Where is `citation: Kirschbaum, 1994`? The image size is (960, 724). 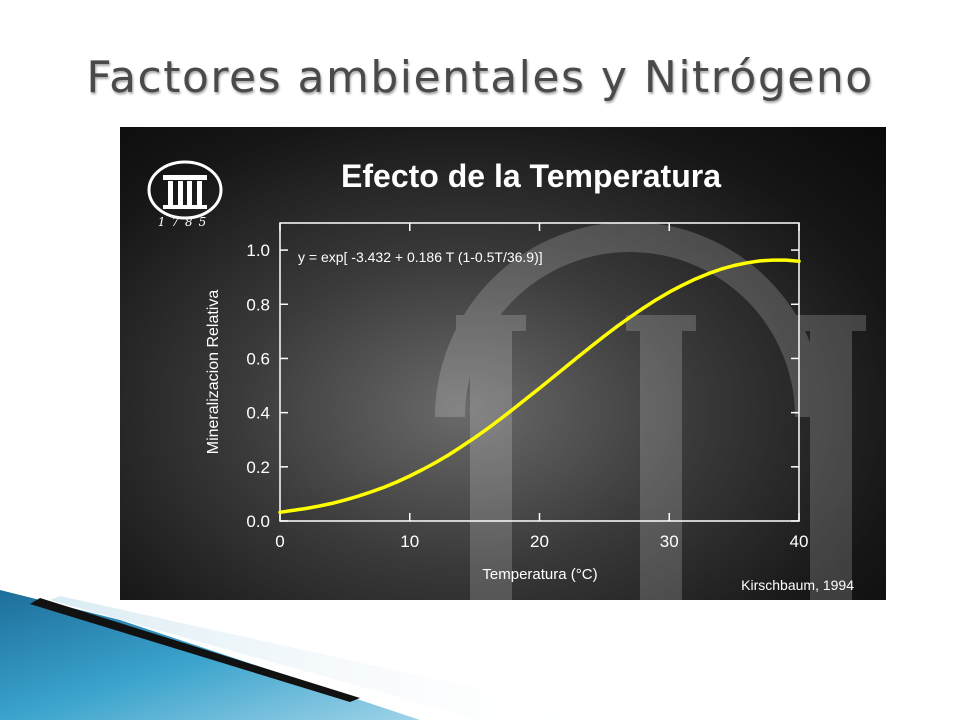
citation: Kirschbaum, 1994 is located at coordinates (797, 585).